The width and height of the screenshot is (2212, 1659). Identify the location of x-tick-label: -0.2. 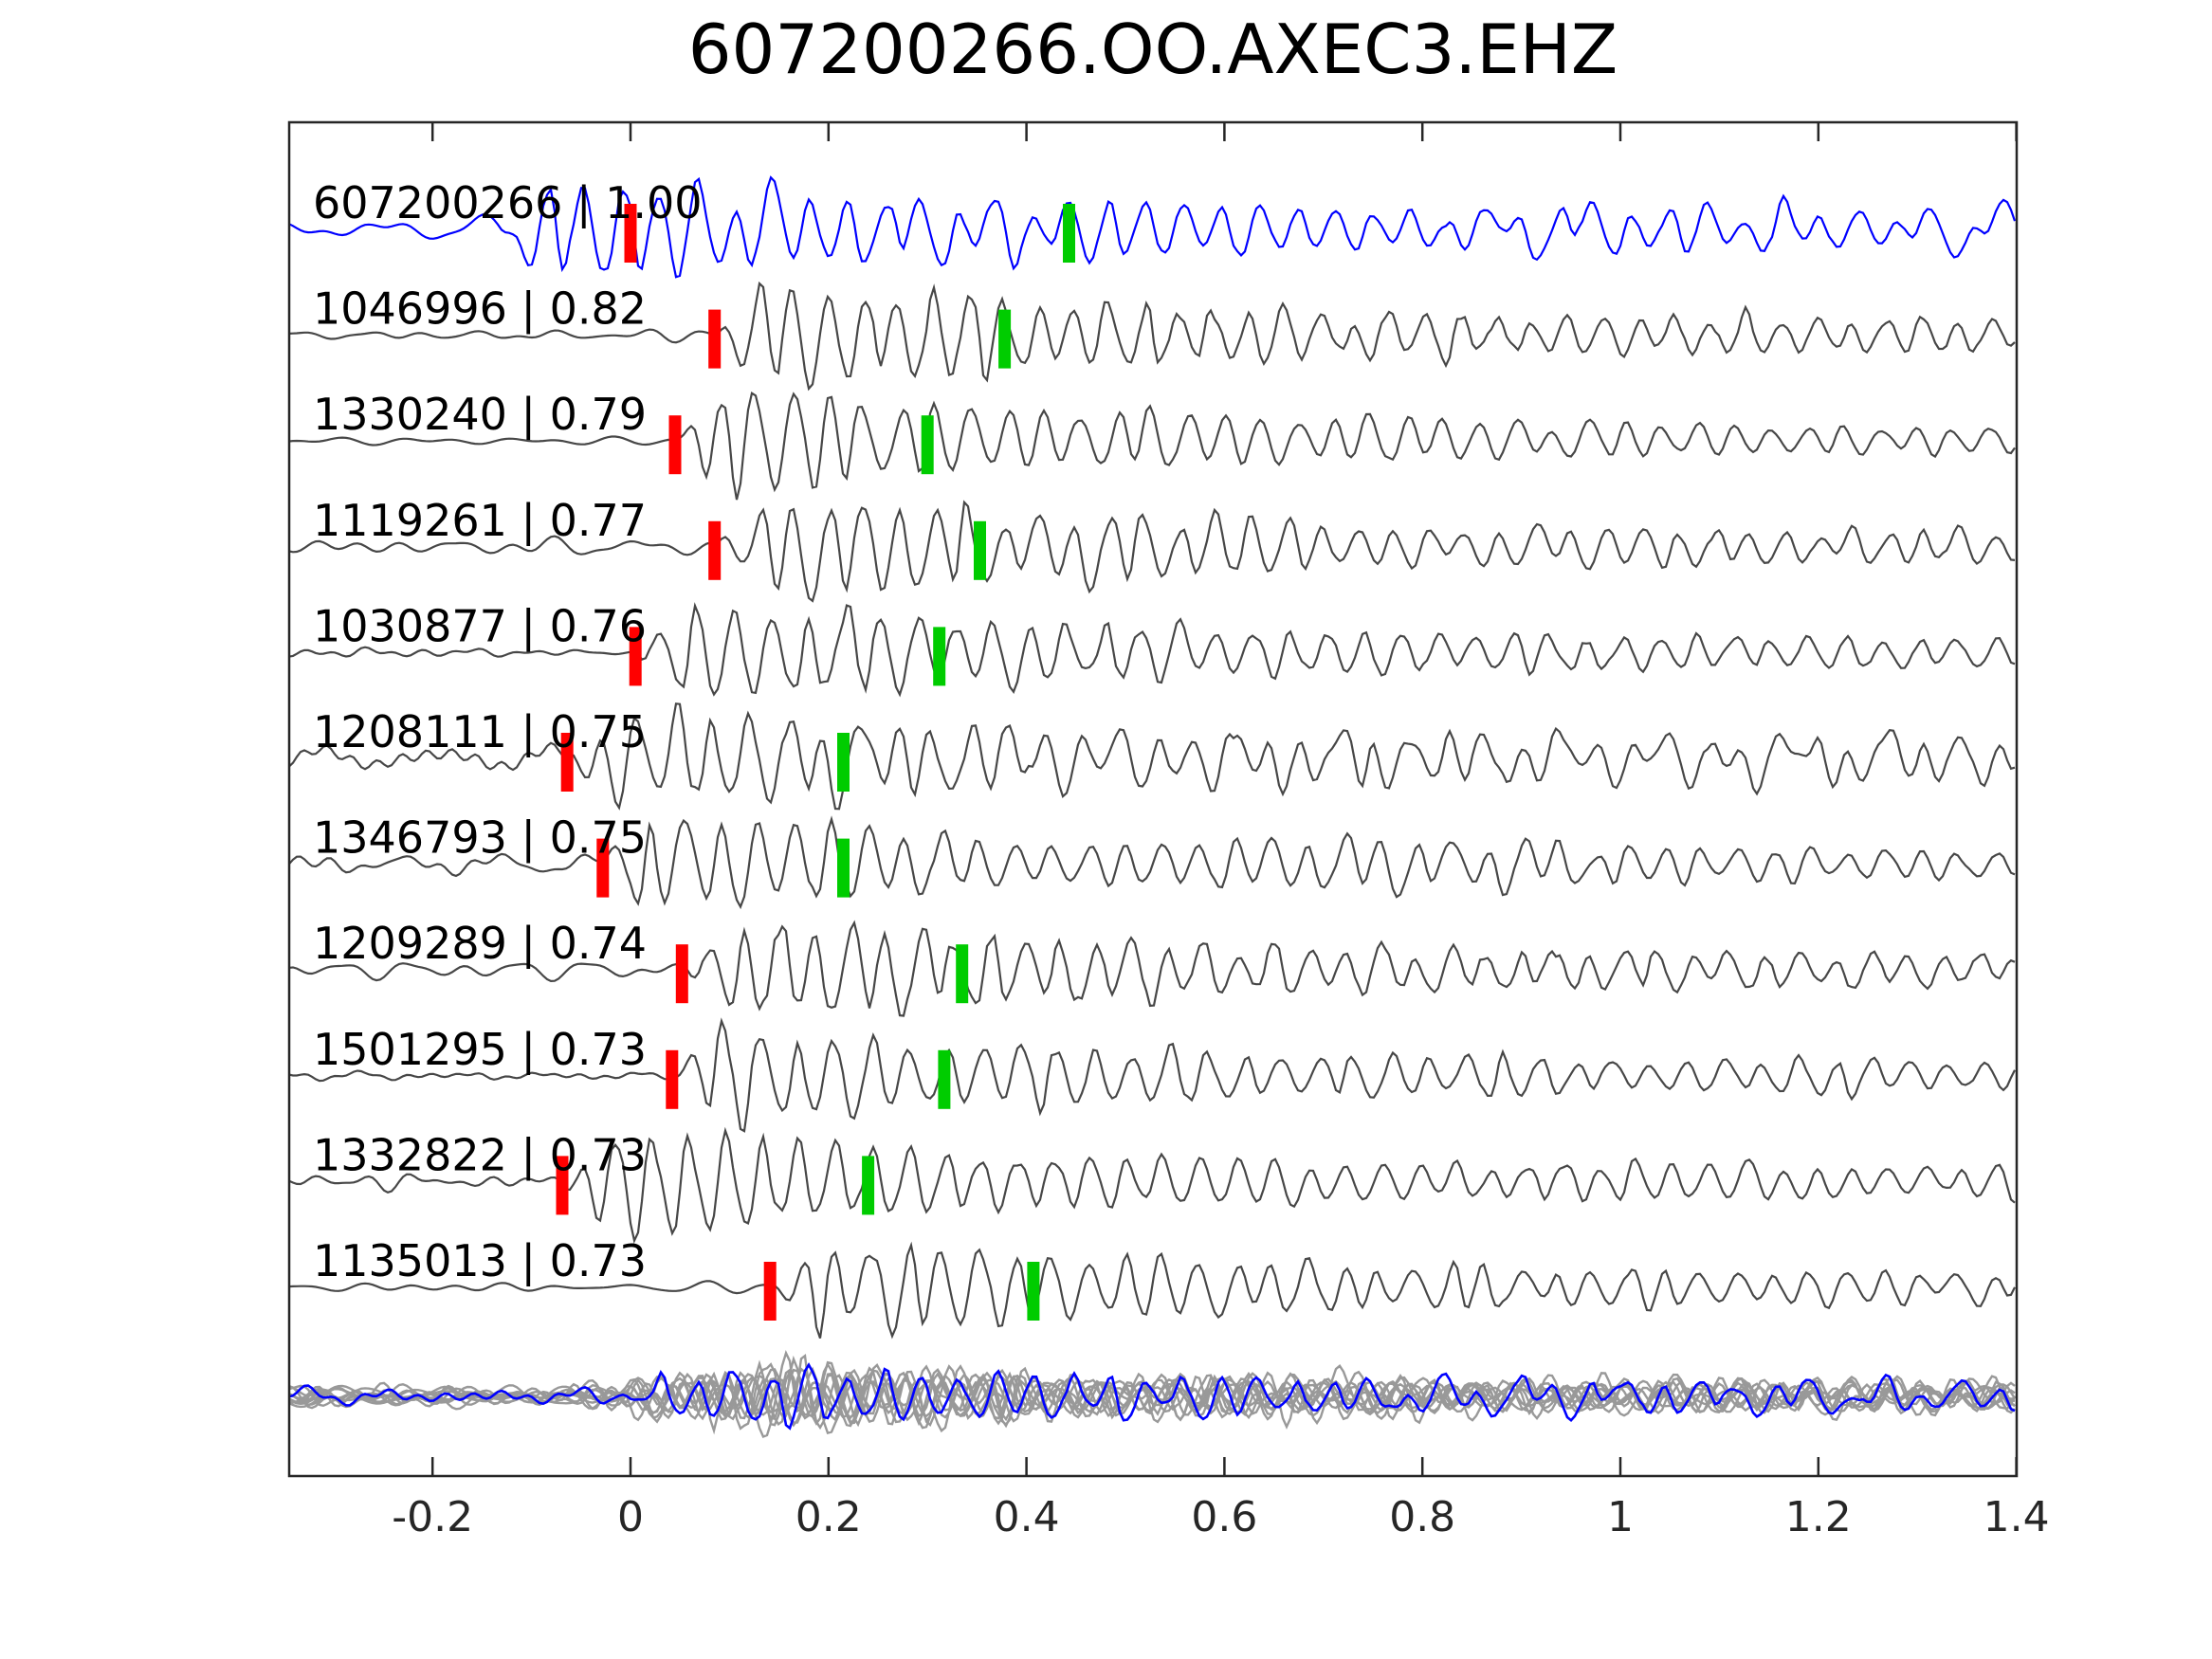
(432, 1517).